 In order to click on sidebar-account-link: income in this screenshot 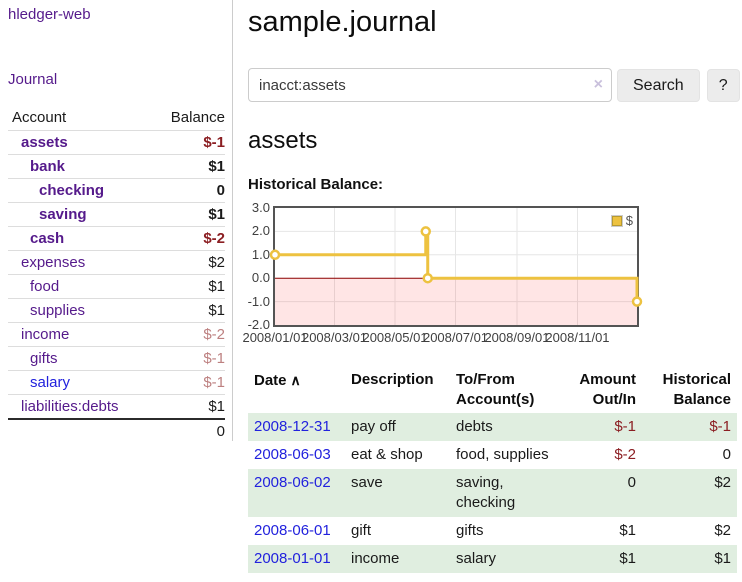, I will do `click(45, 334)`.